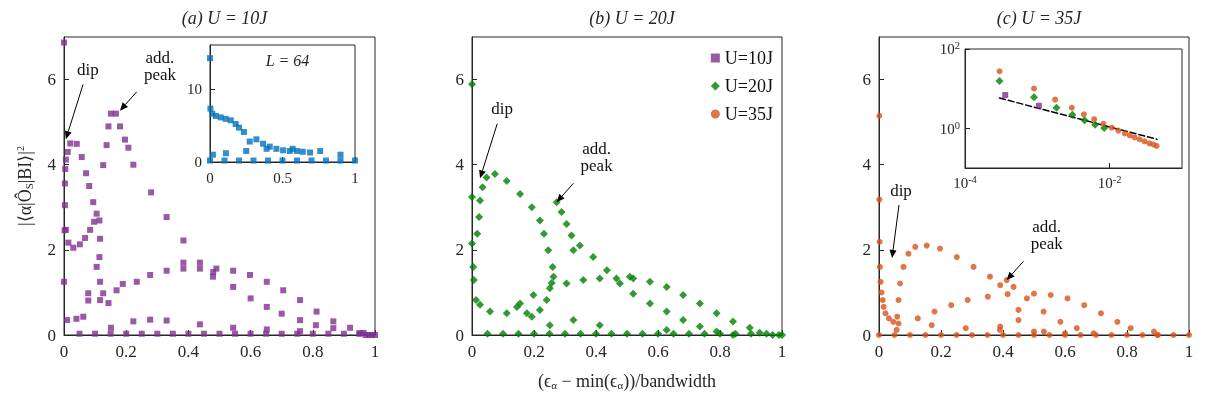 The height and width of the screenshot is (407, 1208). What do you see at coordinates (1039, 18) in the screenshot?
I see `chart-title: (c) U = 35J` at bounding box center [1039, 18].